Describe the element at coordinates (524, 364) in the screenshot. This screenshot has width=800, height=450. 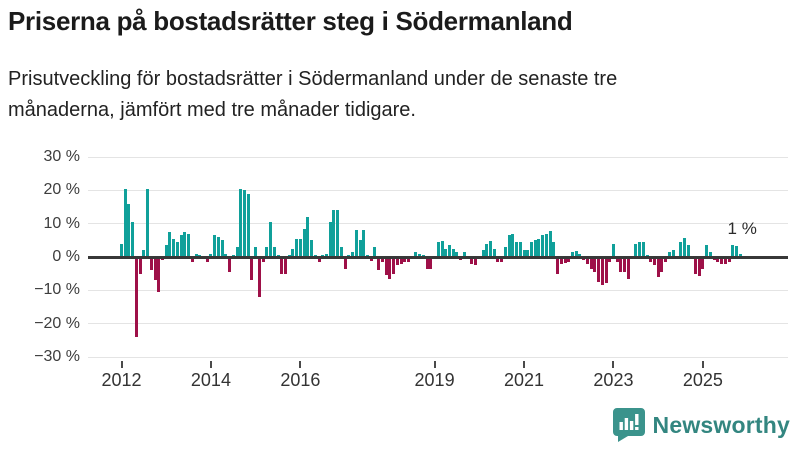
I see `x-tick-2021` at that location.